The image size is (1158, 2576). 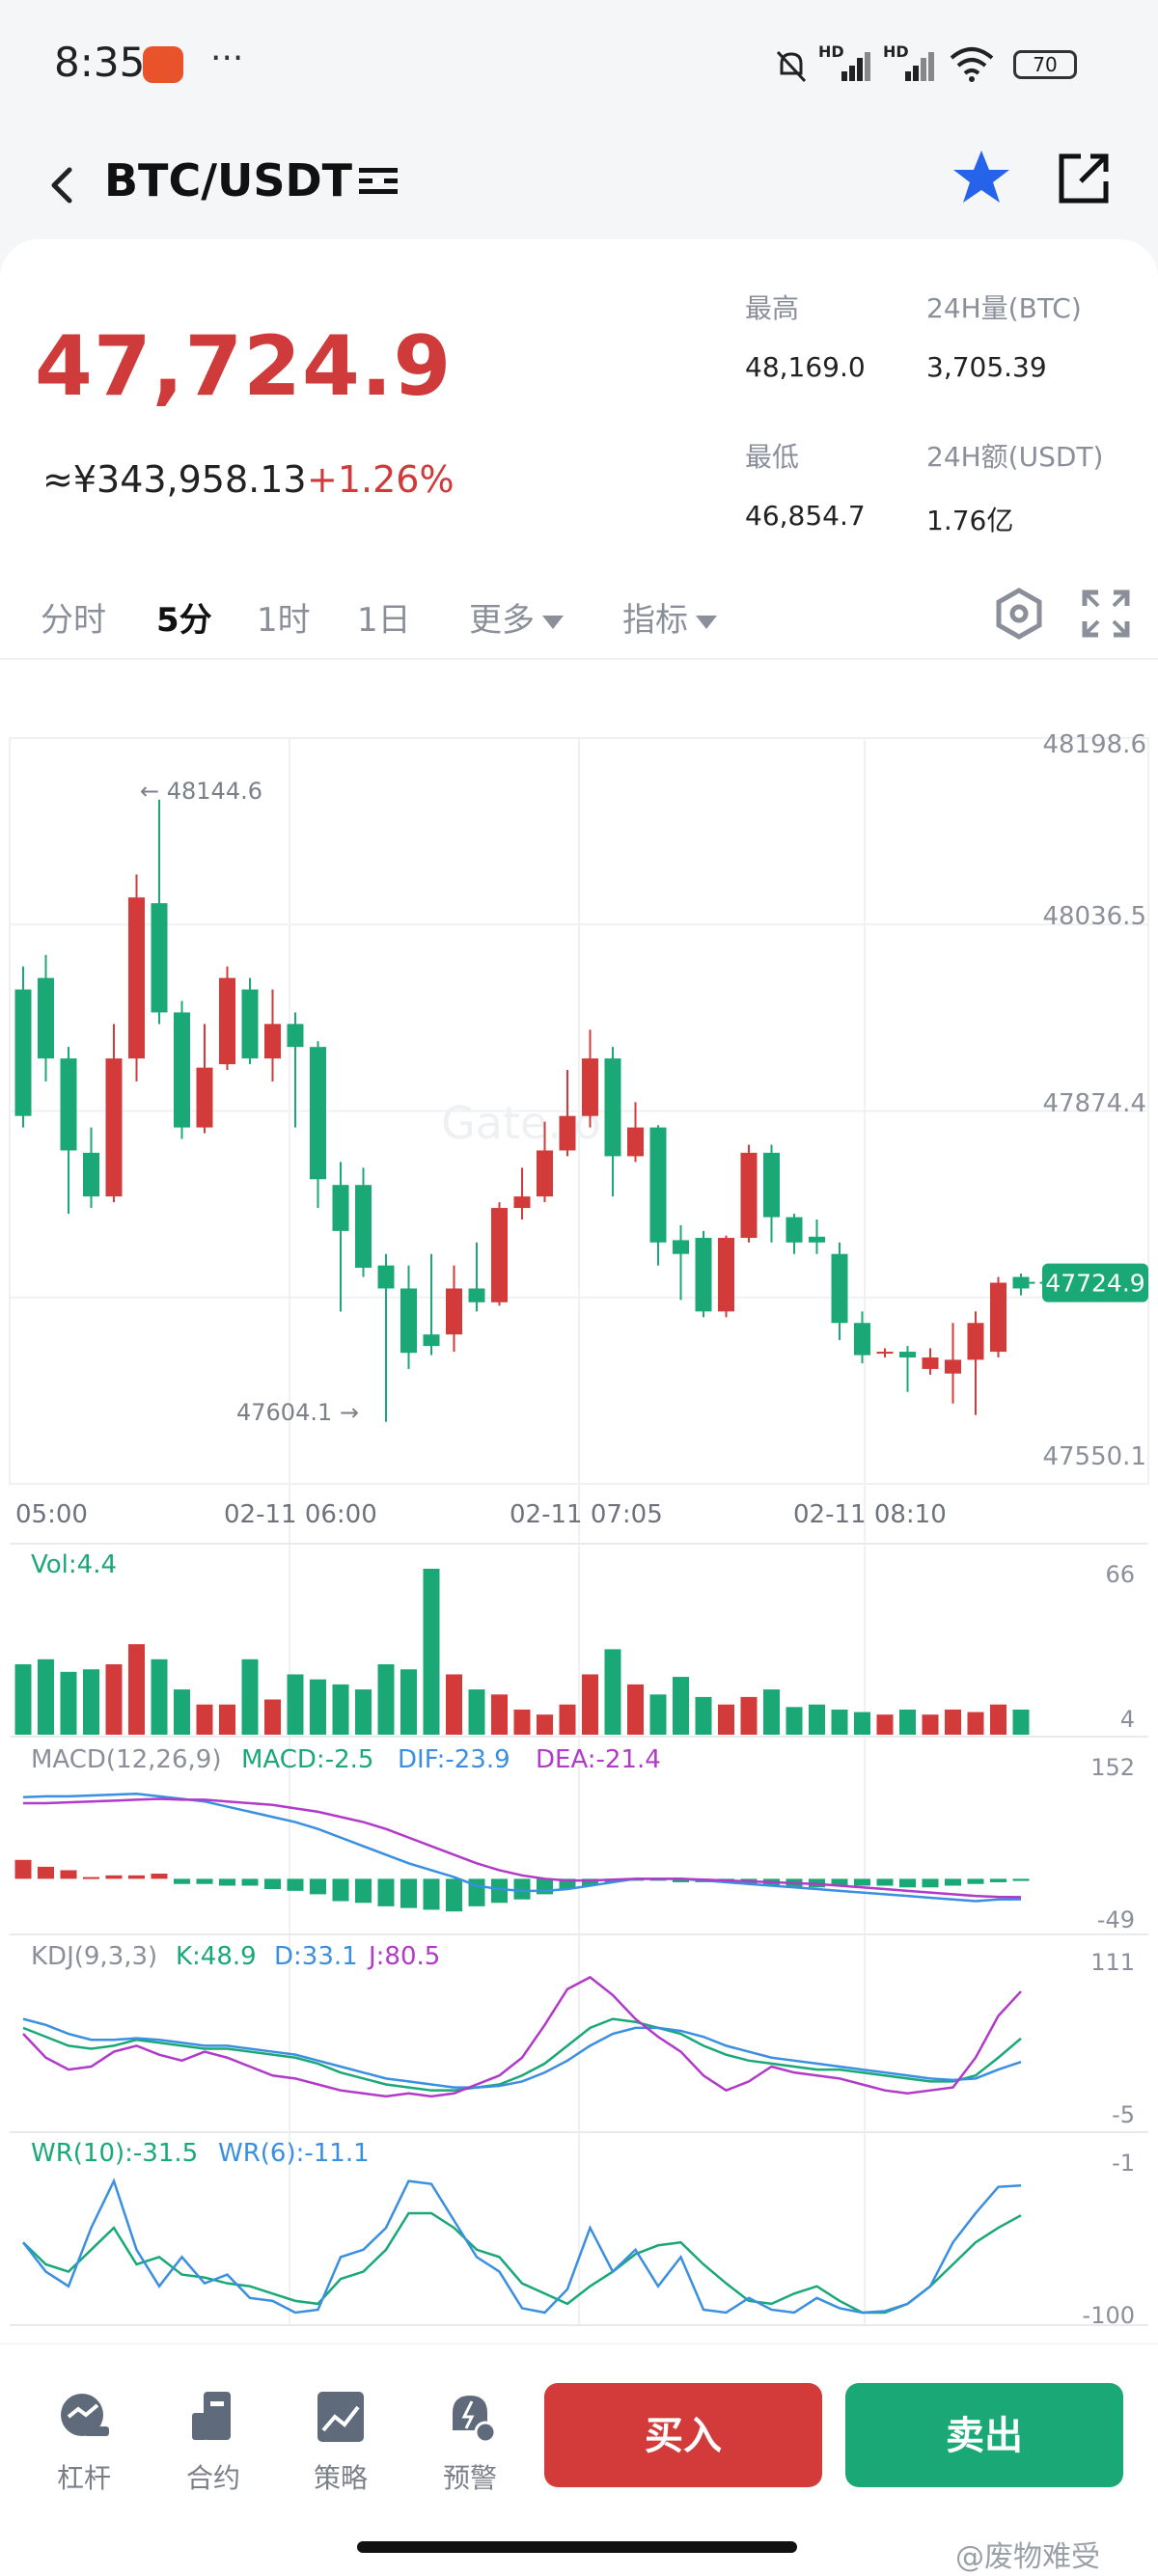 I want to click on divider, so click(x=579, y=659).